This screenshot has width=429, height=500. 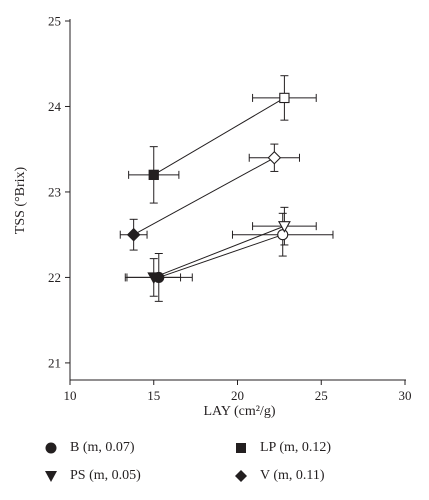 What do you see at coordinates (20, 200) in the screenshot?
I see `y-axis-title: TSS (°Brix)` at bounding box center [20, 200].